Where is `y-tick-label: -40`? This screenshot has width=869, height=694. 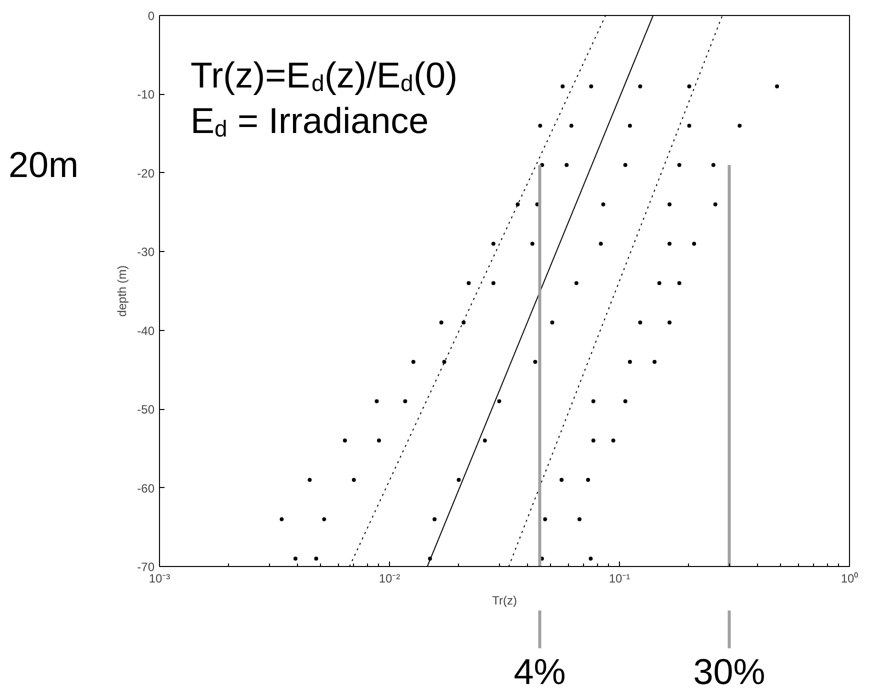
y-tick-label: -40 is located at coordinates (146, 331).